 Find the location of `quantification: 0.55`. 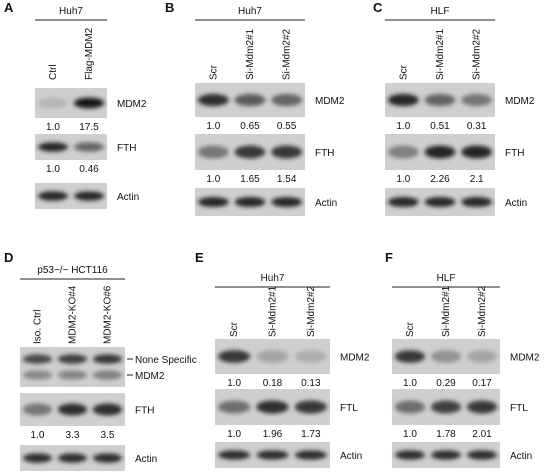

quantification: 0.55 is located at coordinates (287, 126).